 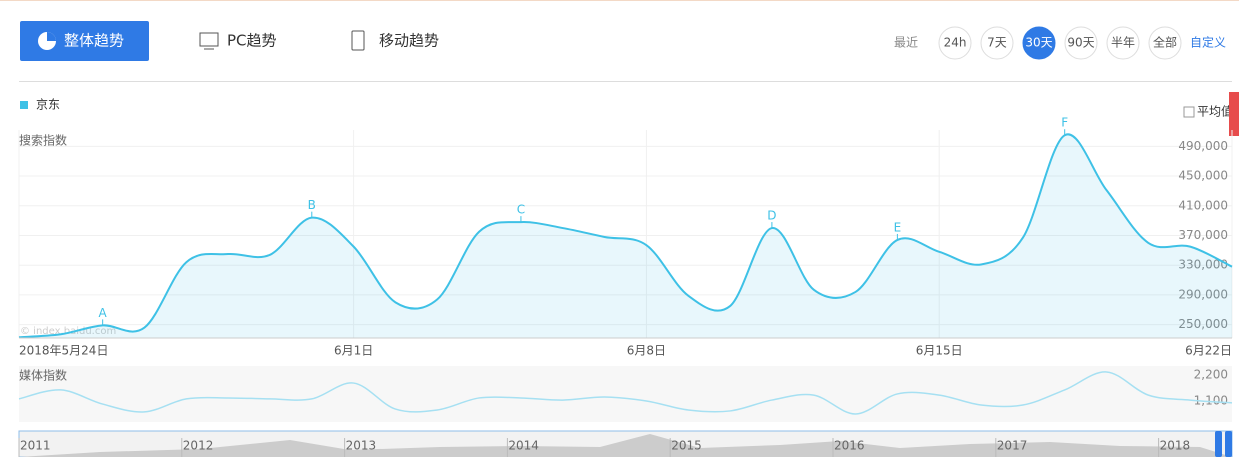 I want to click on timeline-year: 2018, so click(x=1175, y=446).